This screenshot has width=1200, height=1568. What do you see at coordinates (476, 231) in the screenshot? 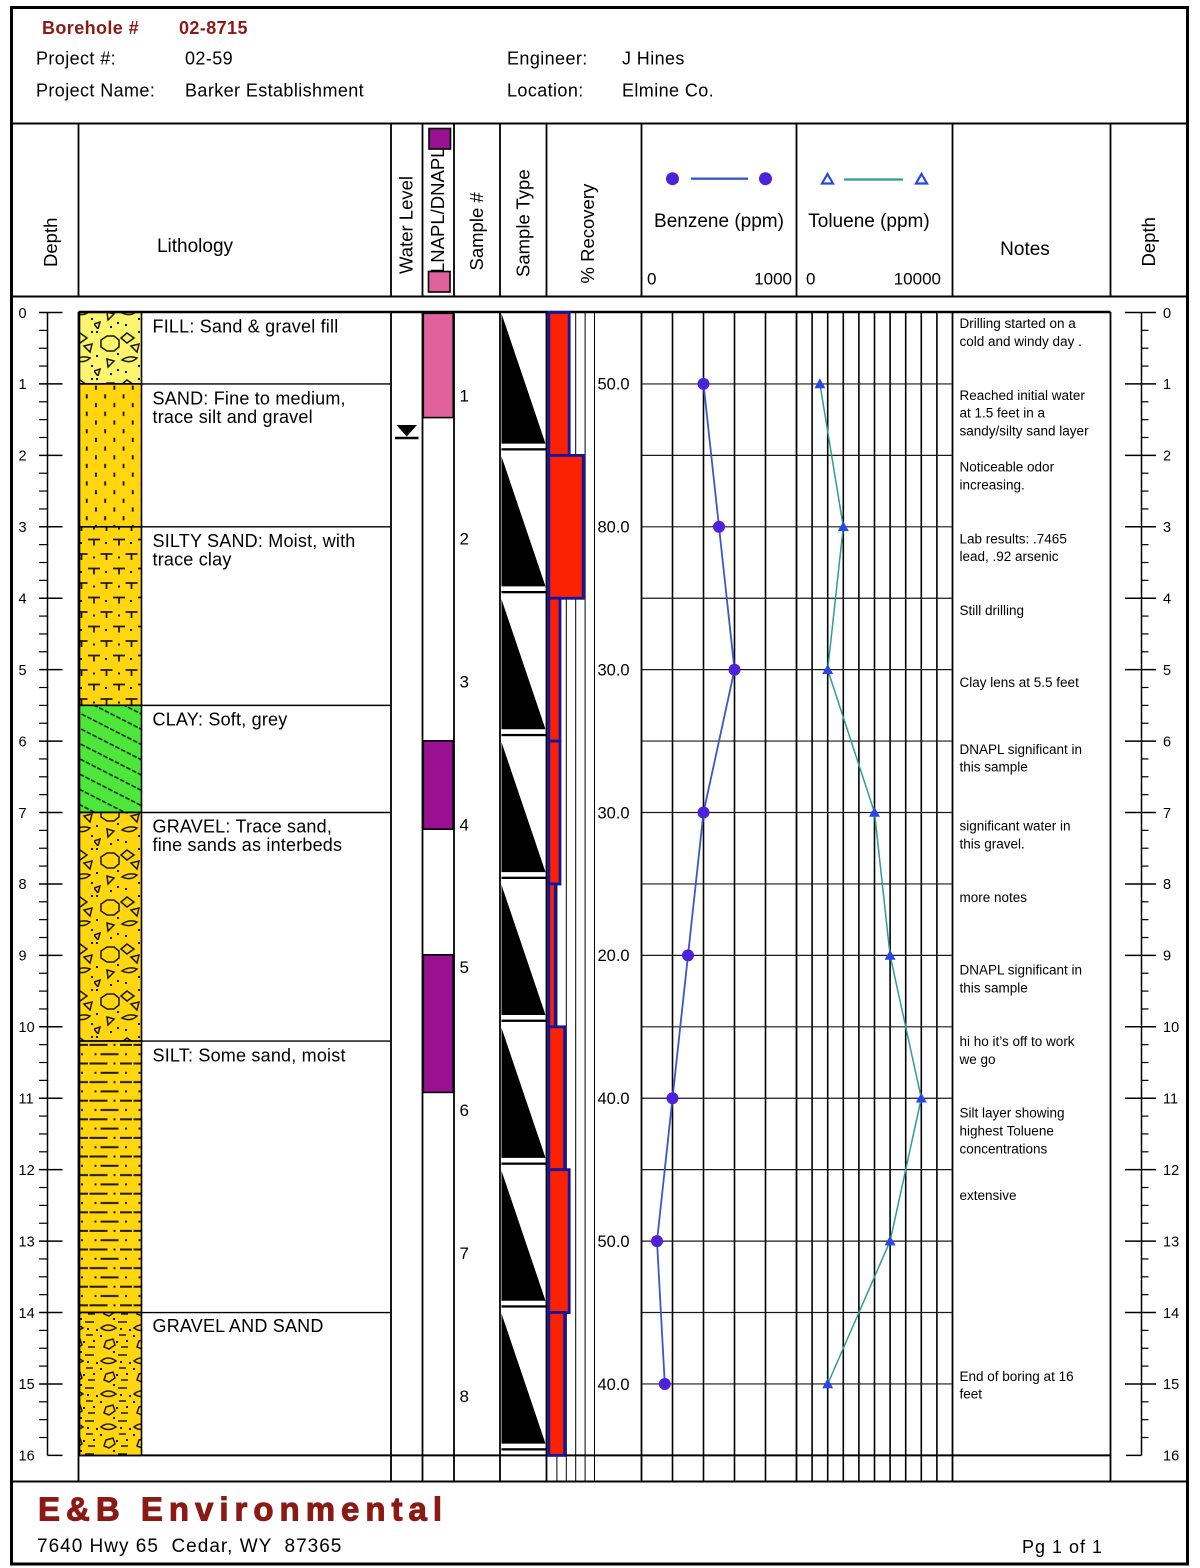
I see `svg-text: Sample #` at bounding box center [476, 231].